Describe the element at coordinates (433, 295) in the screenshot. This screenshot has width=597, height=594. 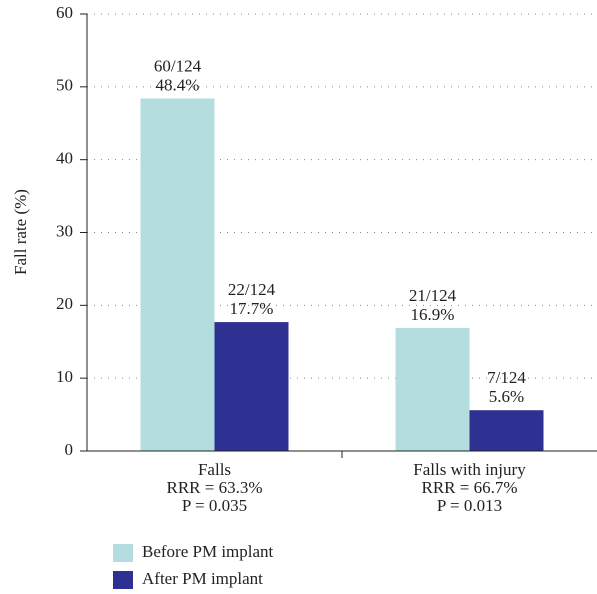
I see `count-label: 21/124` at that location.